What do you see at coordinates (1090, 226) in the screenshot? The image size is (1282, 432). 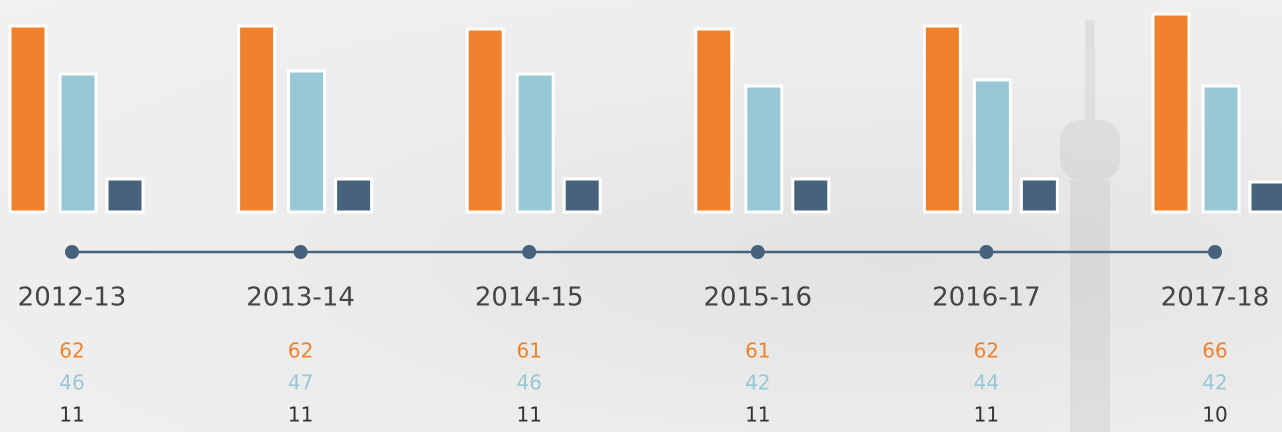 I see `tower-silhouette` at bounding box center [1090, 226].